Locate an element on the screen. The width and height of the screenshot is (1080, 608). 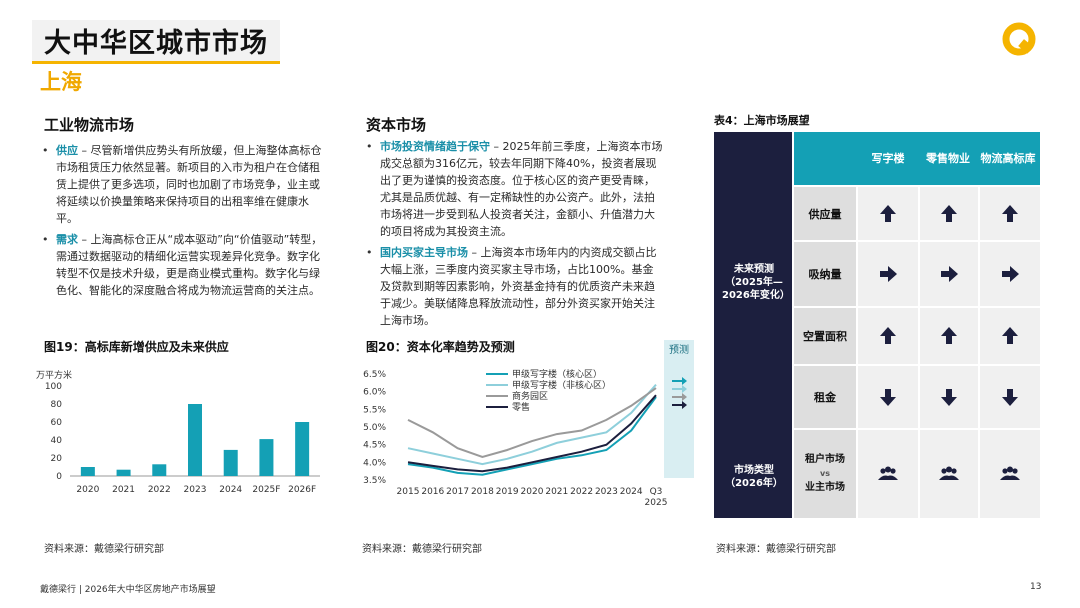
table-left-band is located at coordinates (753, 325).